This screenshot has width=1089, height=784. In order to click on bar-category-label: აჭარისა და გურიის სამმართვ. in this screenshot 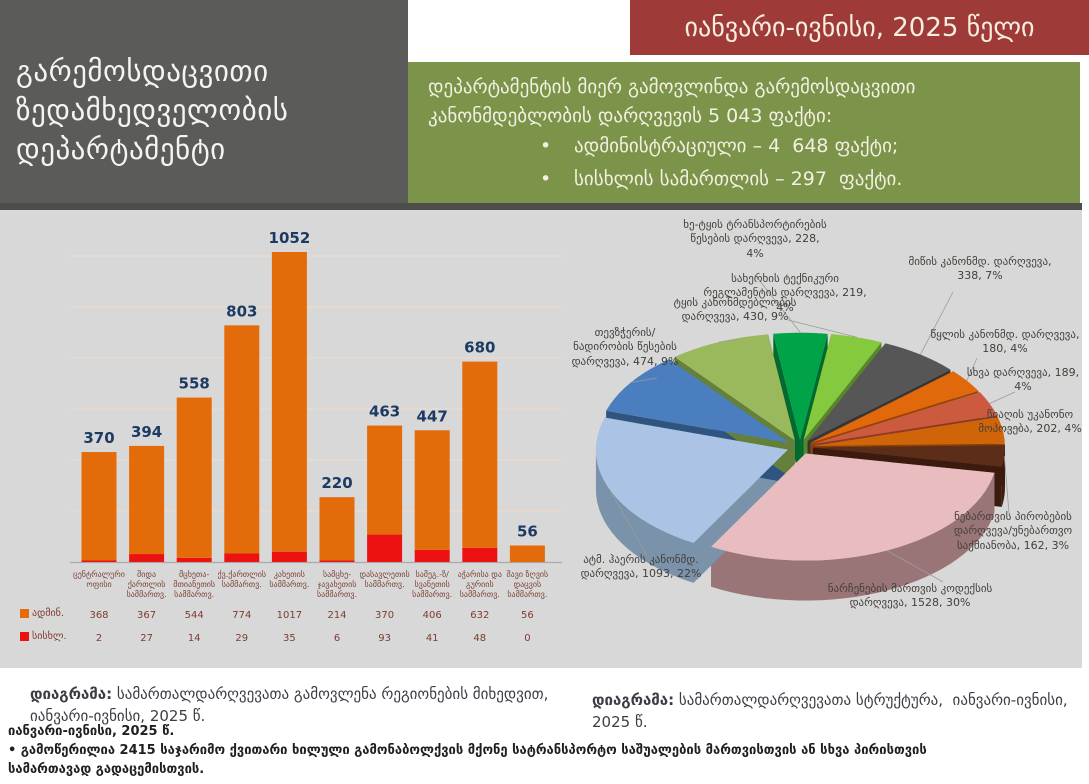, I will do `click(479, 584)`.